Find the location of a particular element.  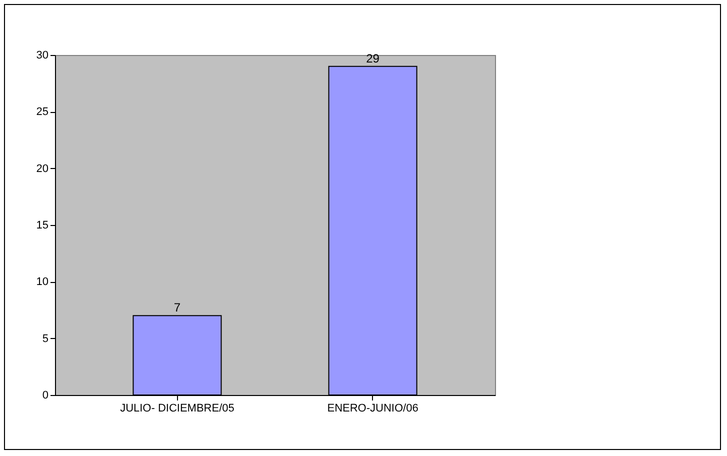

data-label: 29 is located at coordinates (373, 58).